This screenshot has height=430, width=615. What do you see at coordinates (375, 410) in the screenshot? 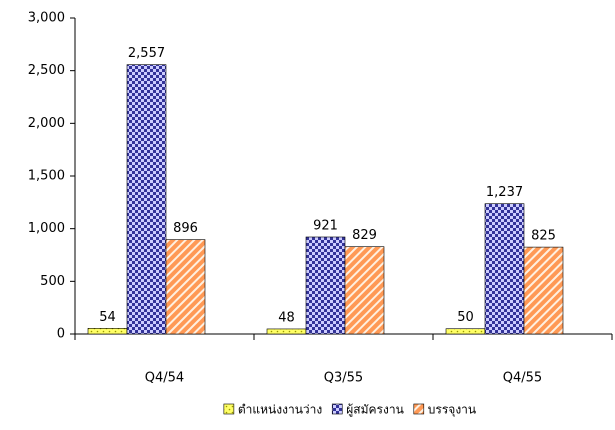
I see `legend-label: ผู้สมัครงาน` at bounding box center [375, 410].